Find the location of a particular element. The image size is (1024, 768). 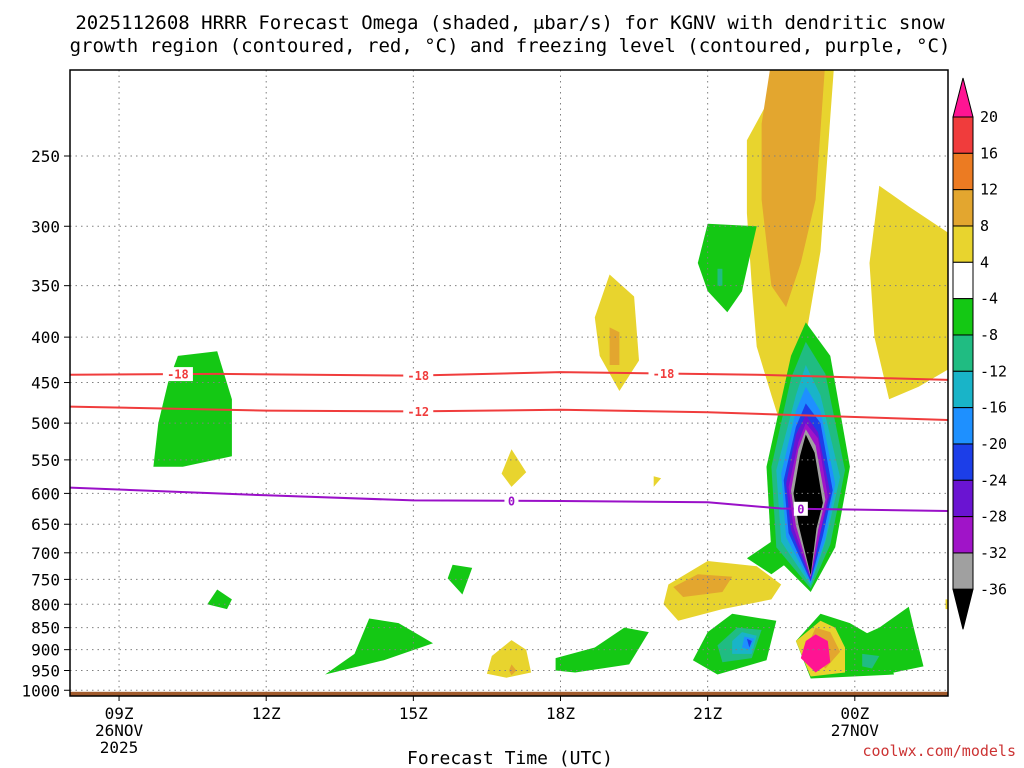

colorbar-label--8: -8 is located at coordinates (989, 335).